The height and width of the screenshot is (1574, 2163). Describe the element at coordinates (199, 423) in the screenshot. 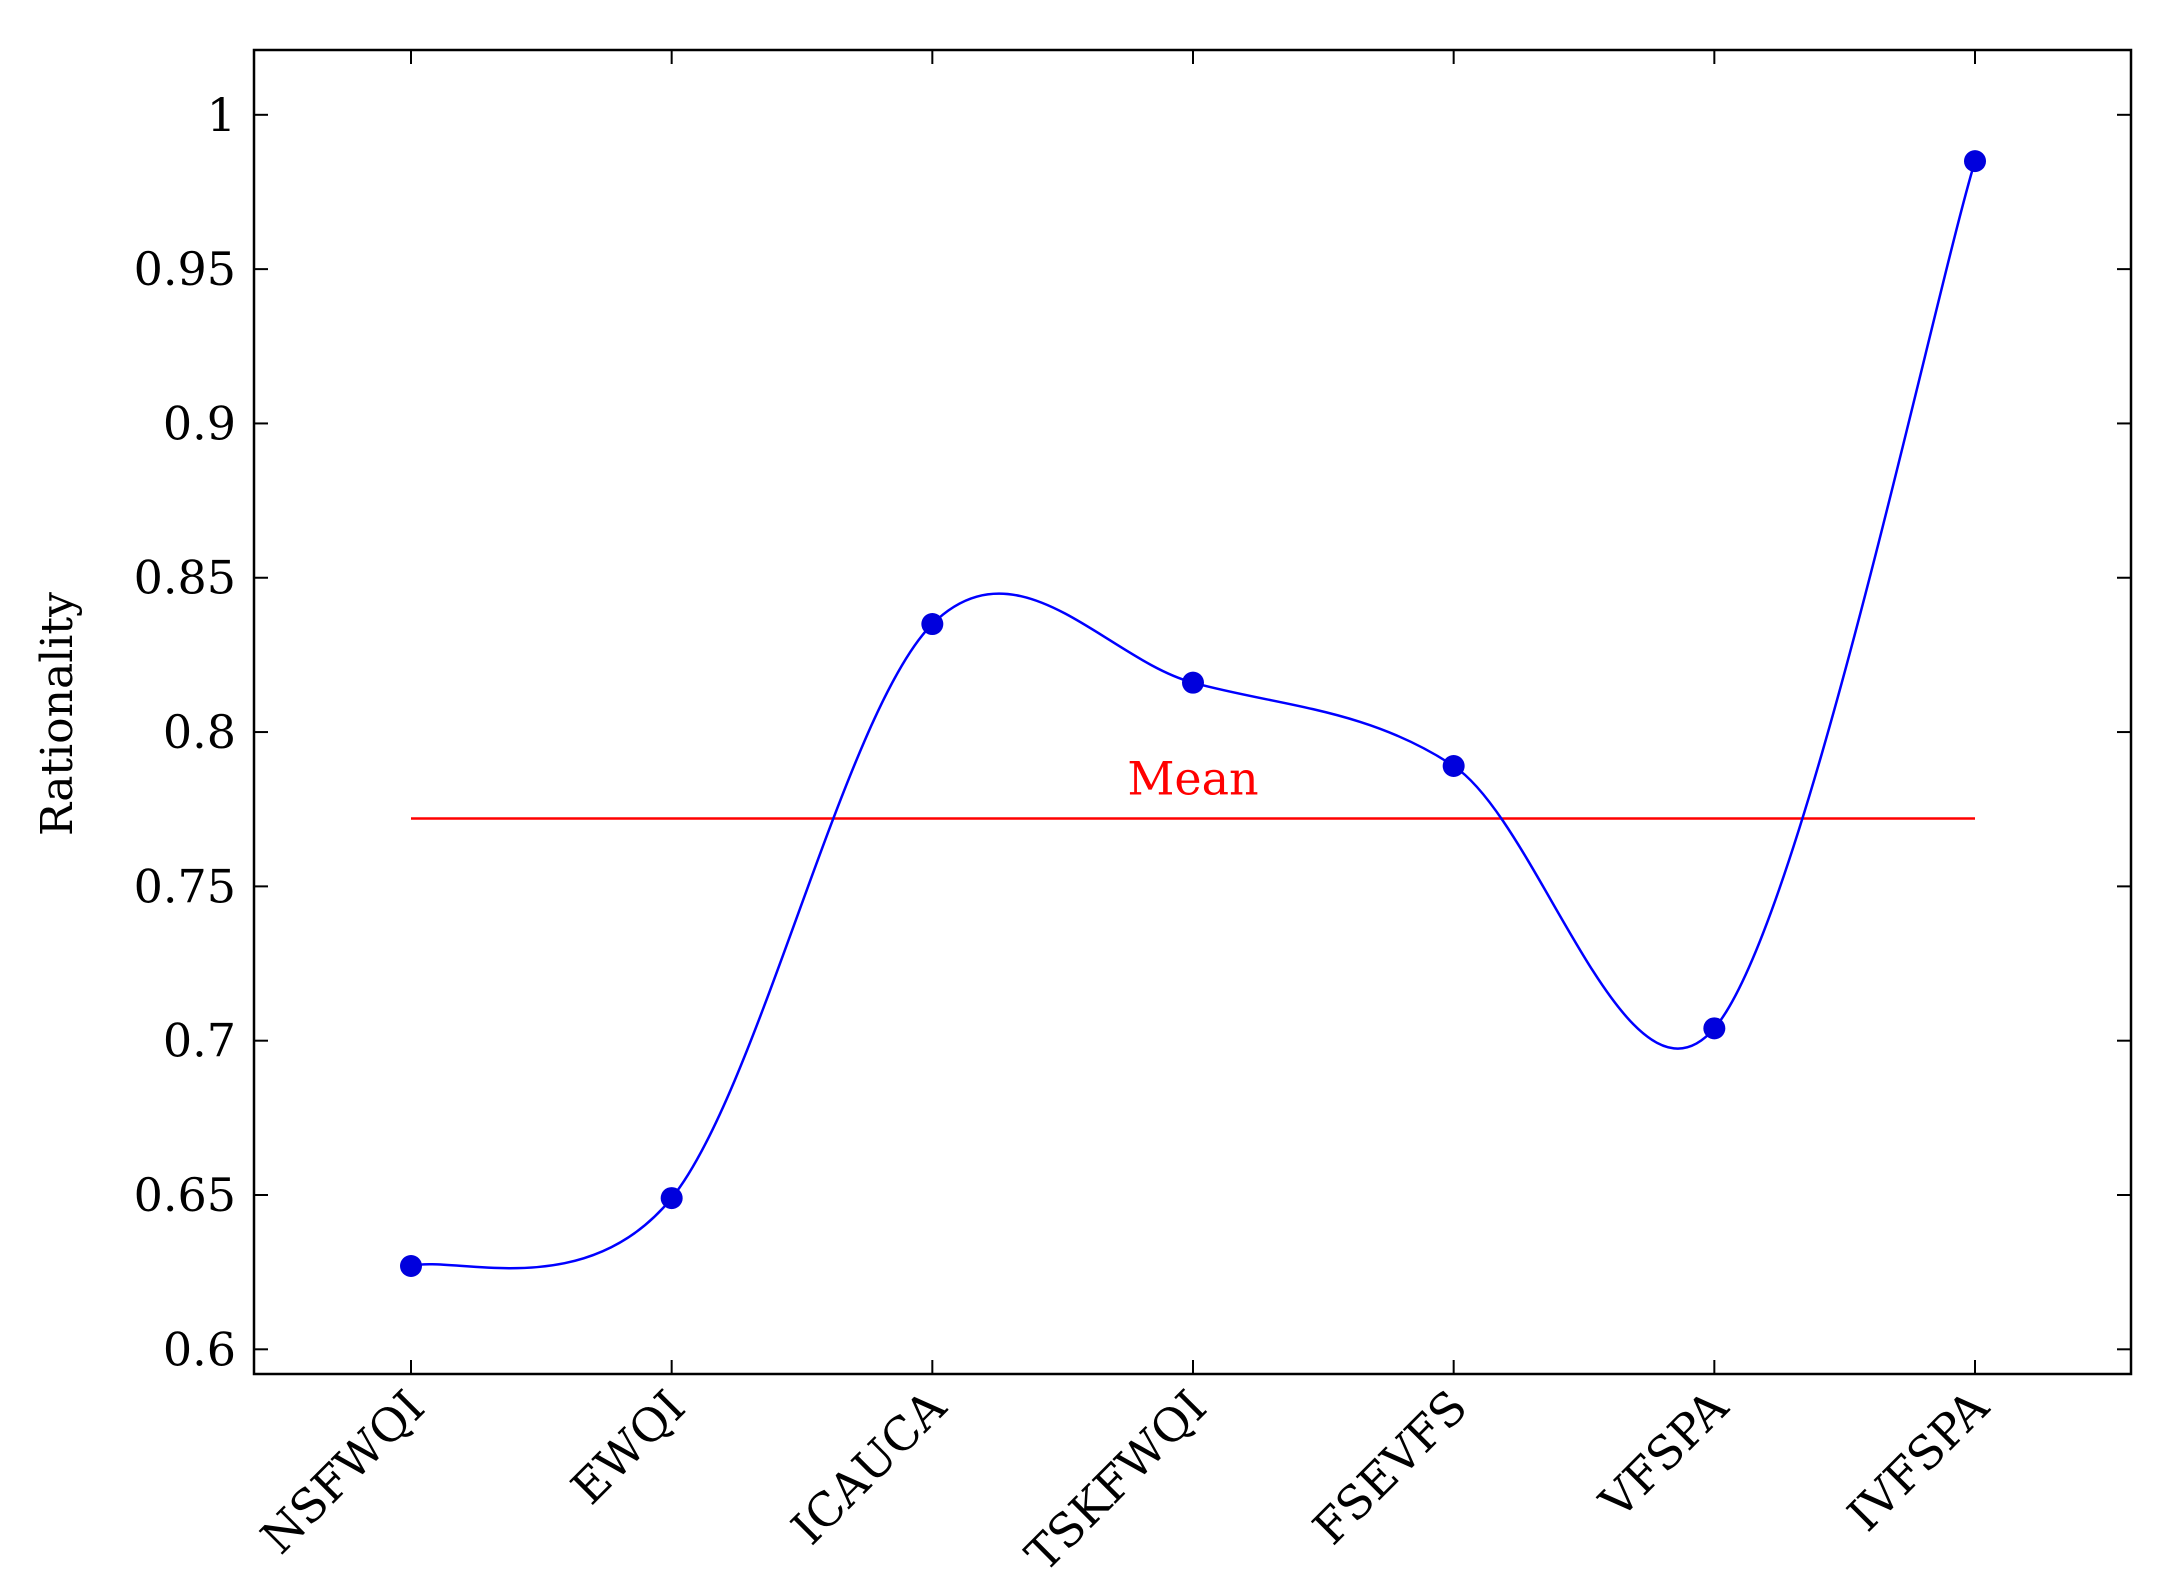

I see `y-tick-label: 0.9` at that location.